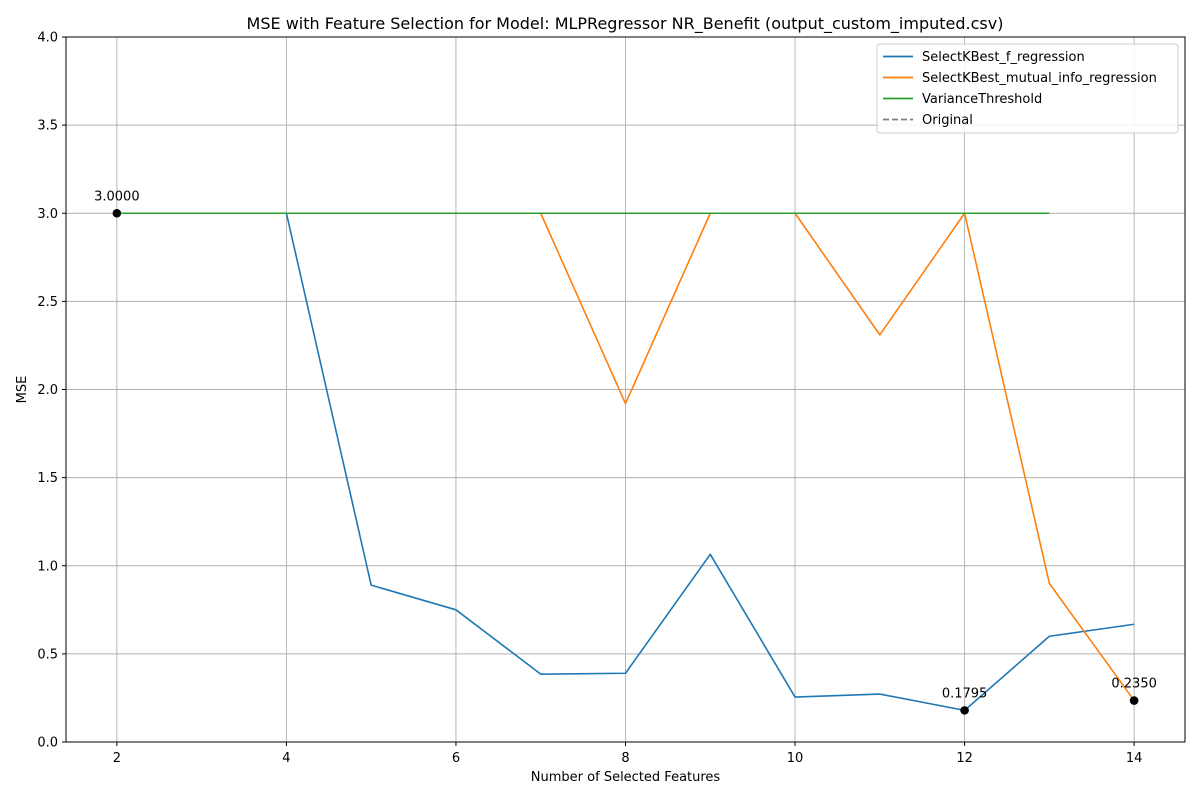  What do you see at coordinates (47, 390) in the screenshot?
I see `y-tick-label: 2.0` at bounding box center [47, 390].